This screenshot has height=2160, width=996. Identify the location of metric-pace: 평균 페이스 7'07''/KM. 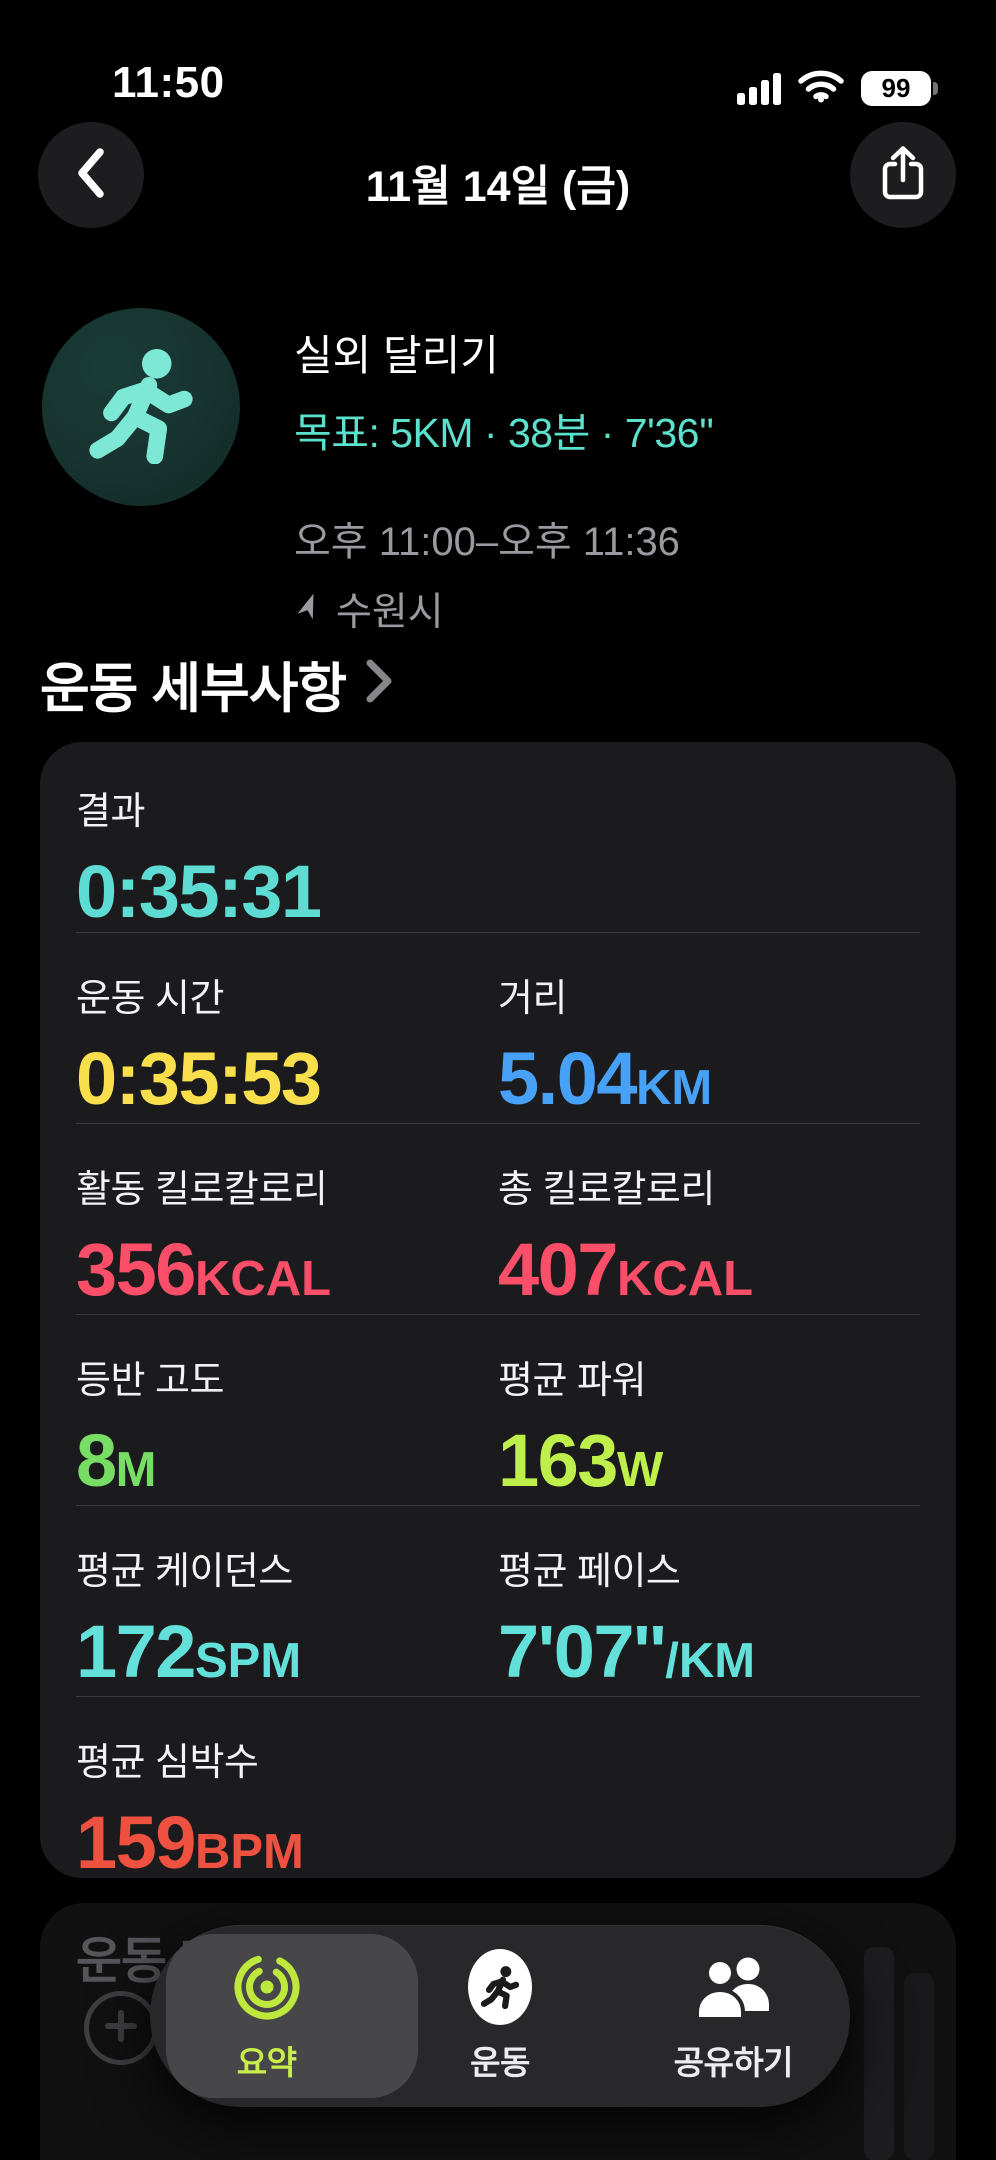
(627, 1622).